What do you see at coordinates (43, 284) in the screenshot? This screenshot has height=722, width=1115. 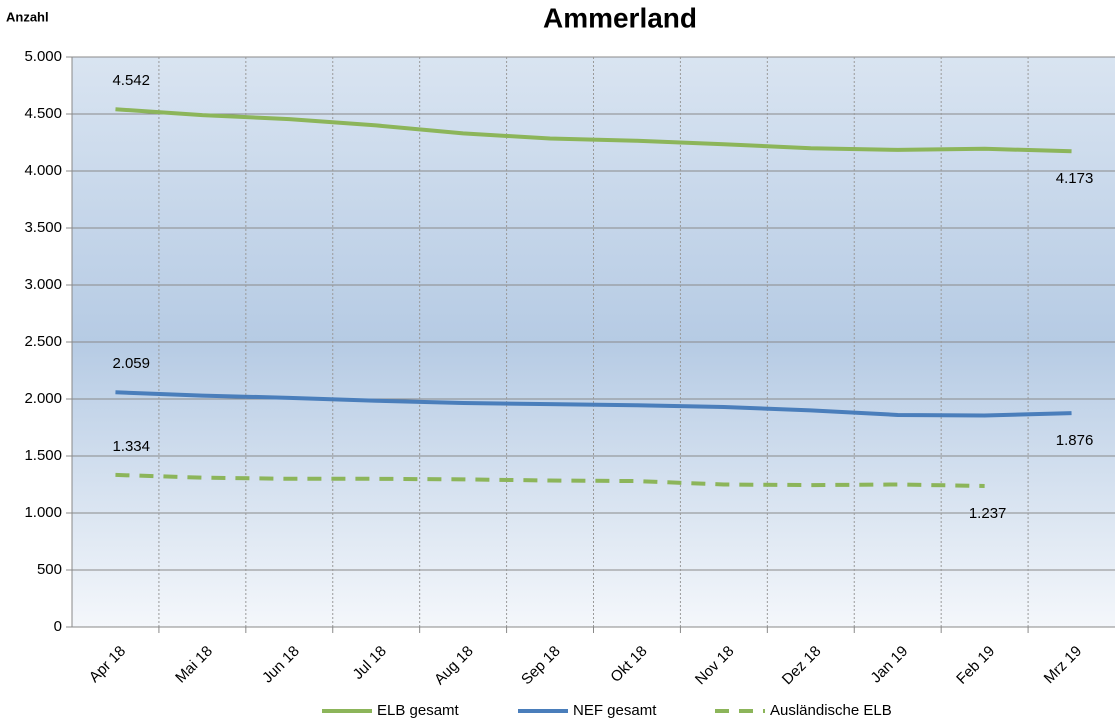 I see `y-tick-label: 3.000` at bounding box center [43, 284].